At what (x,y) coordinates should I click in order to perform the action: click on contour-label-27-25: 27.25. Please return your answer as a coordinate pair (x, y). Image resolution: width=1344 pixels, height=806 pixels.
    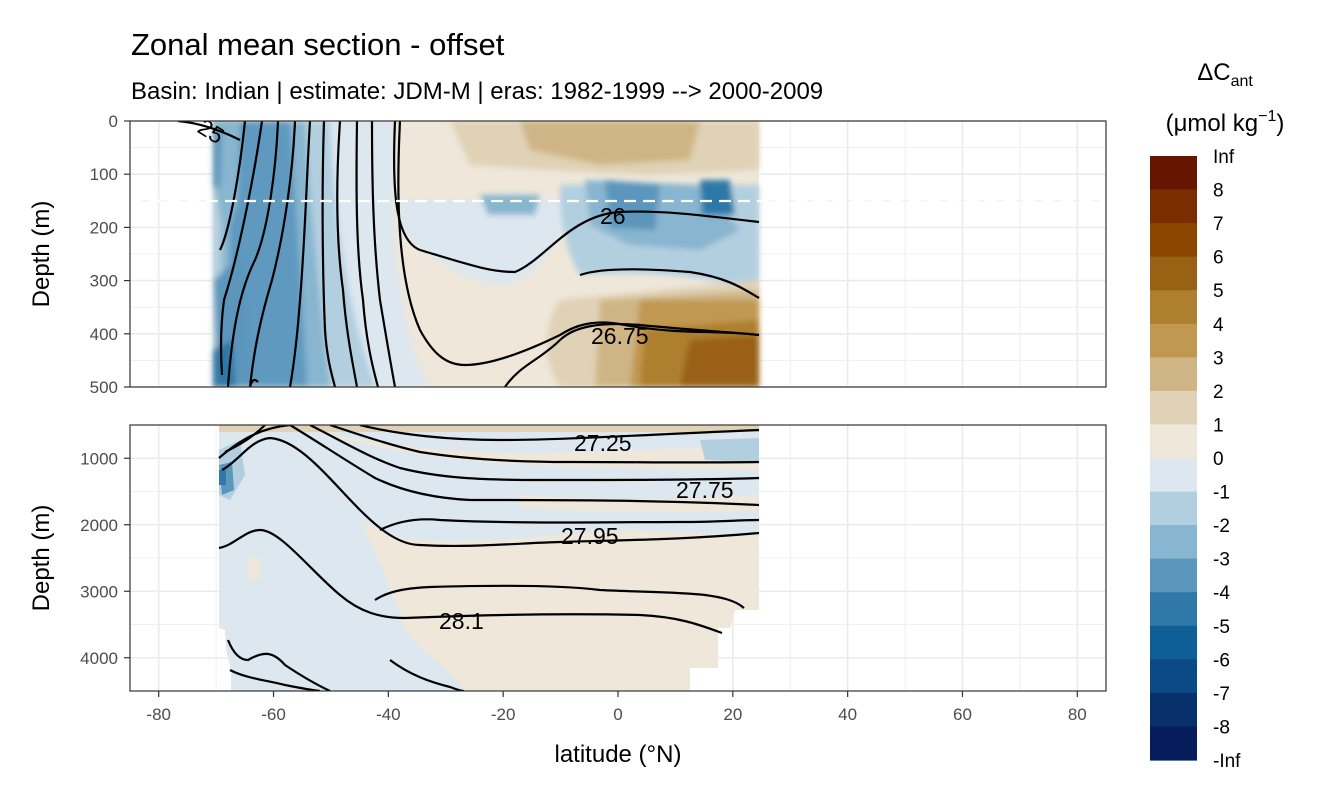
    Looking at the image, I should click on (603, 443).